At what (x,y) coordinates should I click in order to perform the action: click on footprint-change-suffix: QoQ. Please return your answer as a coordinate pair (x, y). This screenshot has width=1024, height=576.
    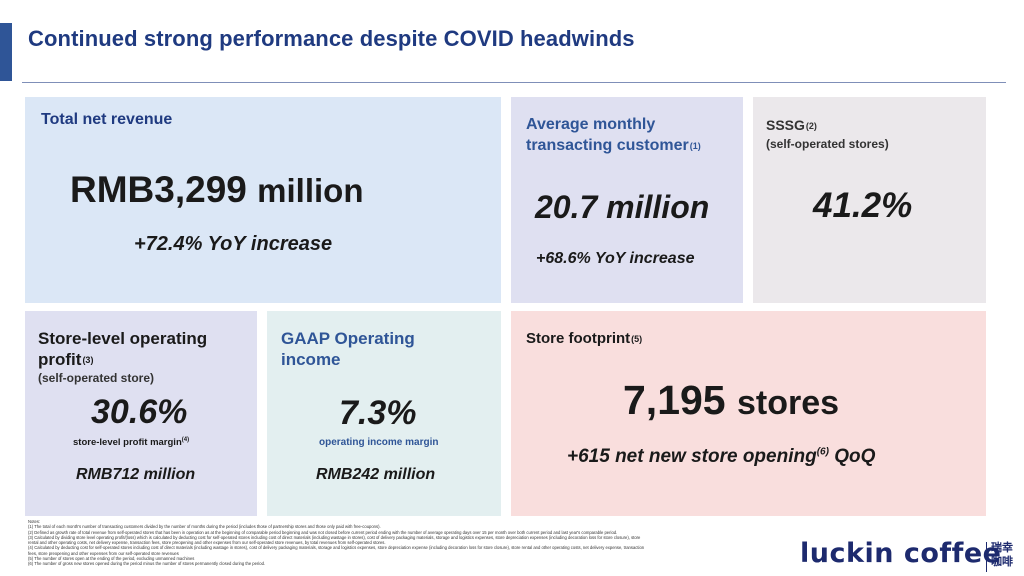
    Looking at the image, I should click on (855, 456).